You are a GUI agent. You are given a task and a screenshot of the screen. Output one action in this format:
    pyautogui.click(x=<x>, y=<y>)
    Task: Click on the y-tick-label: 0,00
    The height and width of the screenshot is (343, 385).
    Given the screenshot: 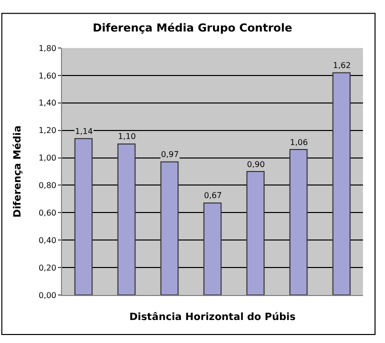 What is the action you would take?
    pyautogui.click(x=47, y=295)
    